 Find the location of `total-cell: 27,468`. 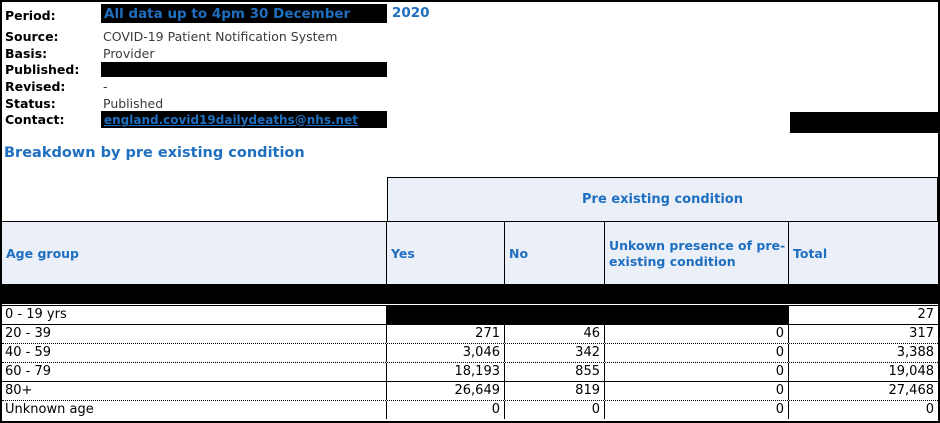

total-cell: 27,468 is located at coordinates (911, 390).